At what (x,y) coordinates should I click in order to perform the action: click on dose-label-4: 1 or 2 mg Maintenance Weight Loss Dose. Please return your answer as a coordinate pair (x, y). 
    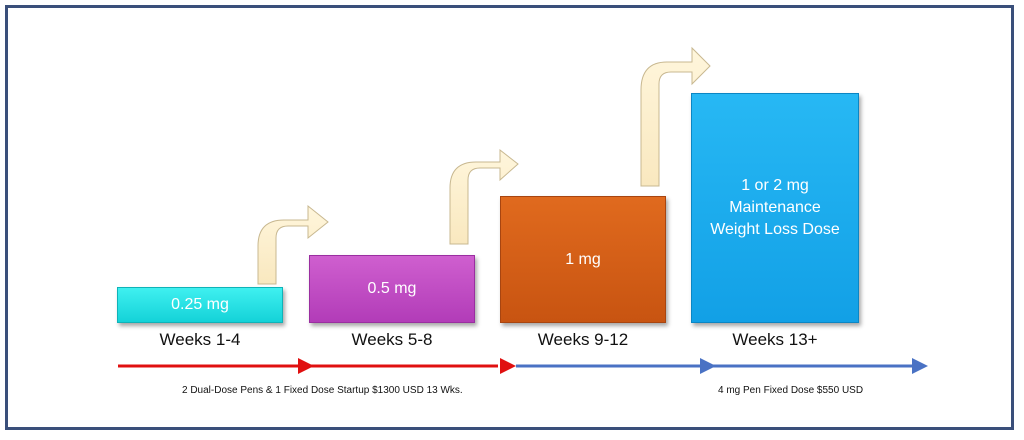
    Looking at the image, I should click on (775, 207).